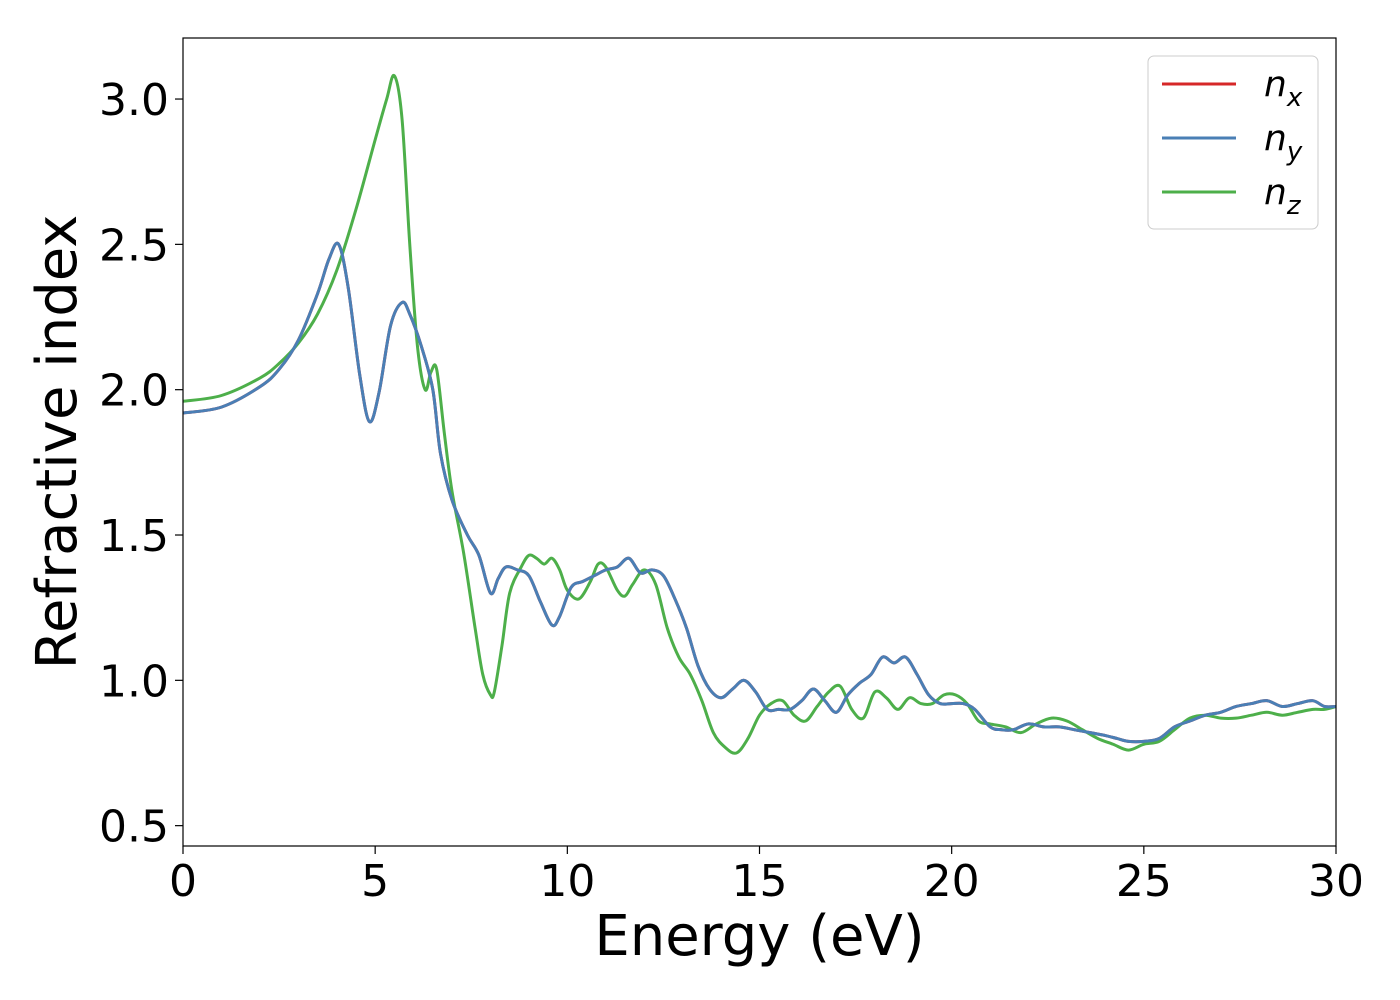 The height and width of the screenshot is (1000, 1400). I want to click on x-ticks: 0 5 10 15 20 25 30, so click(766, 876).